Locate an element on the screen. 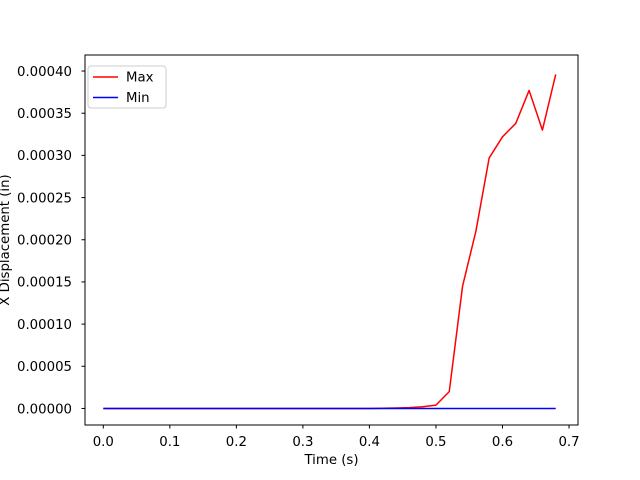 The height and width of the screenshot is (480, 640). x-tick-label: 0.2 is located at coordinates (236, 442).